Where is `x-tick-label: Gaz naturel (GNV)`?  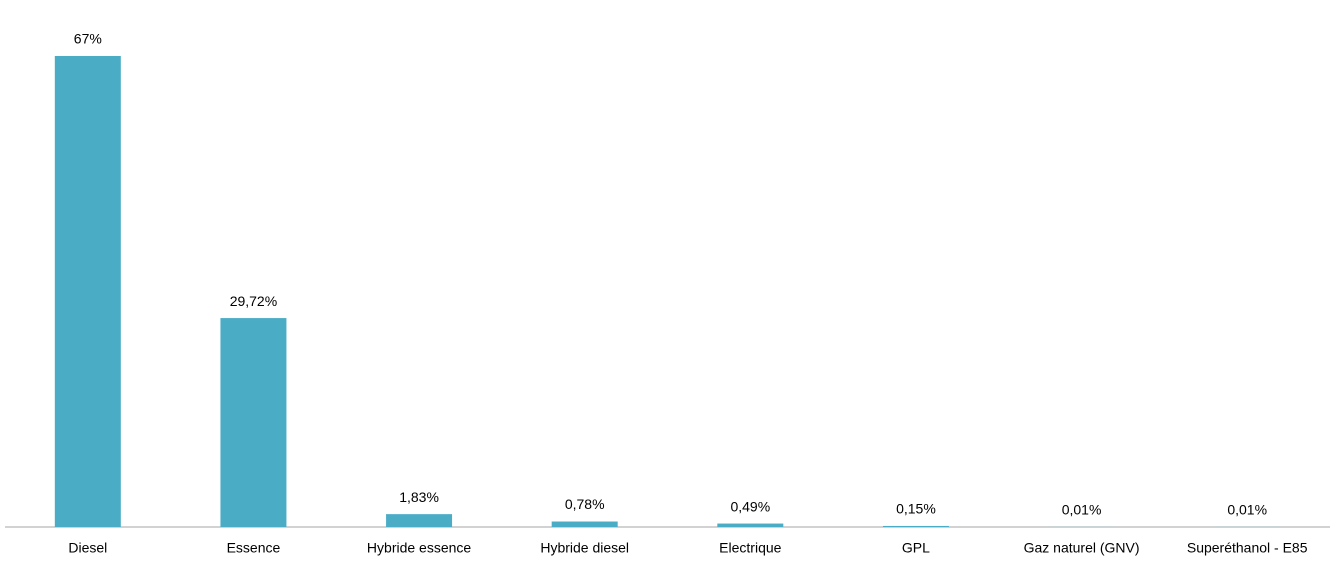
x-tick-label: Gaz naturel (GNV) is located at coordinates (1082, 548).